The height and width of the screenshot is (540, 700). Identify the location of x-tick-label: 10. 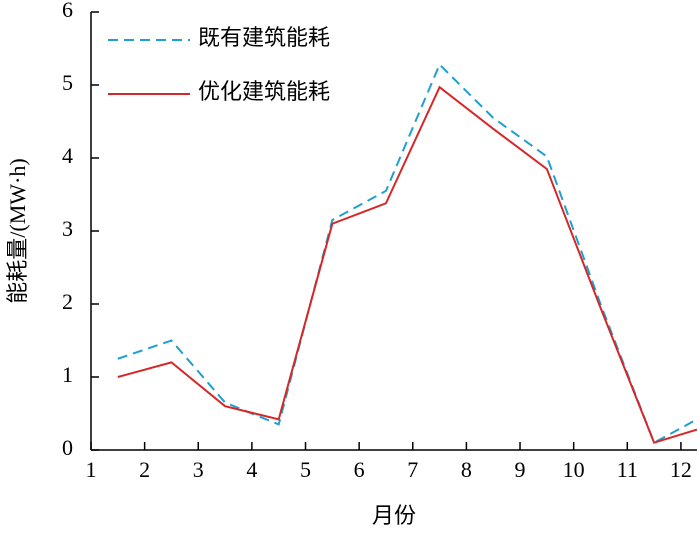
(574, 469).